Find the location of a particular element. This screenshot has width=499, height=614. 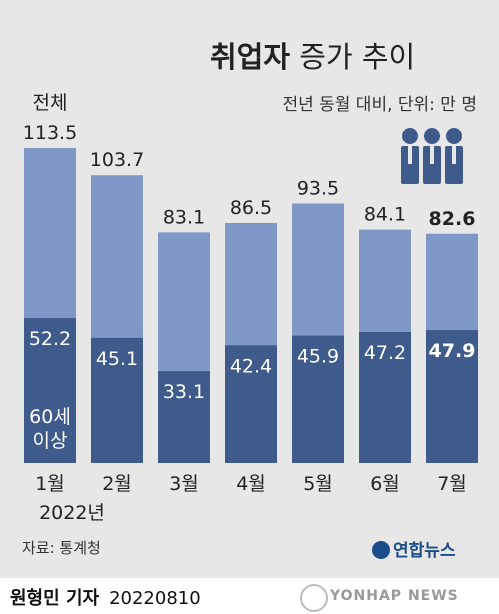

reporter-credit: 원형민 기자 20220810 is located at coordinates (105, 597).